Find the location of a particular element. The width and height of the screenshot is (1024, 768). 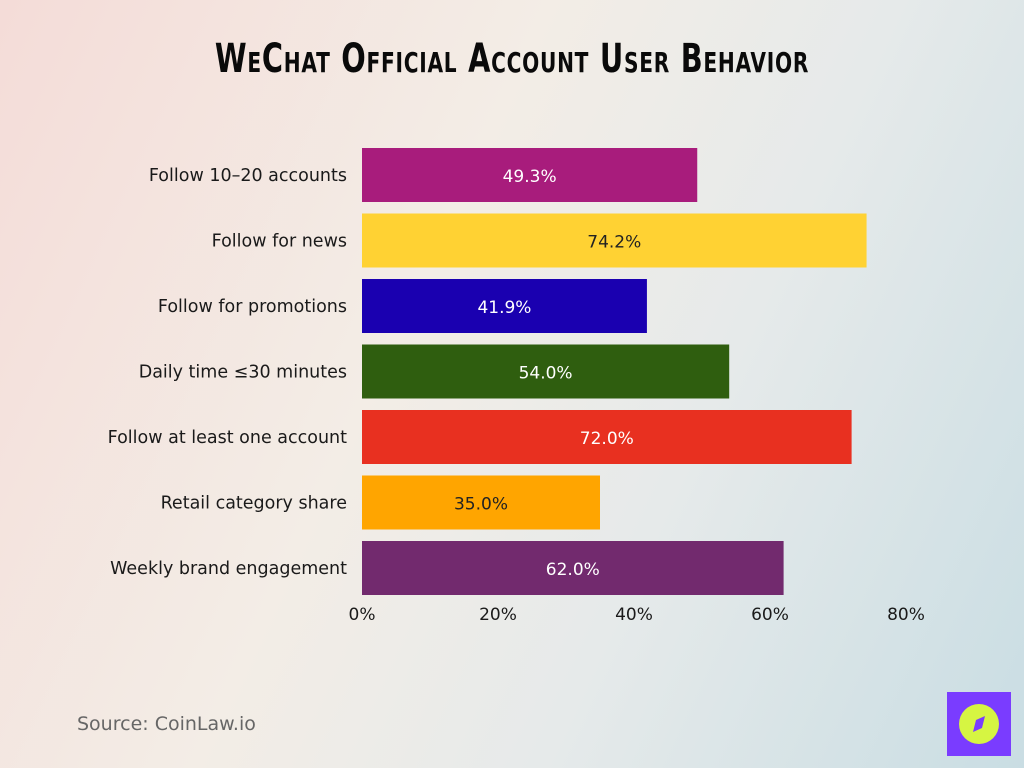

x-tick-label: 20% is located at coordinates (498, 615).